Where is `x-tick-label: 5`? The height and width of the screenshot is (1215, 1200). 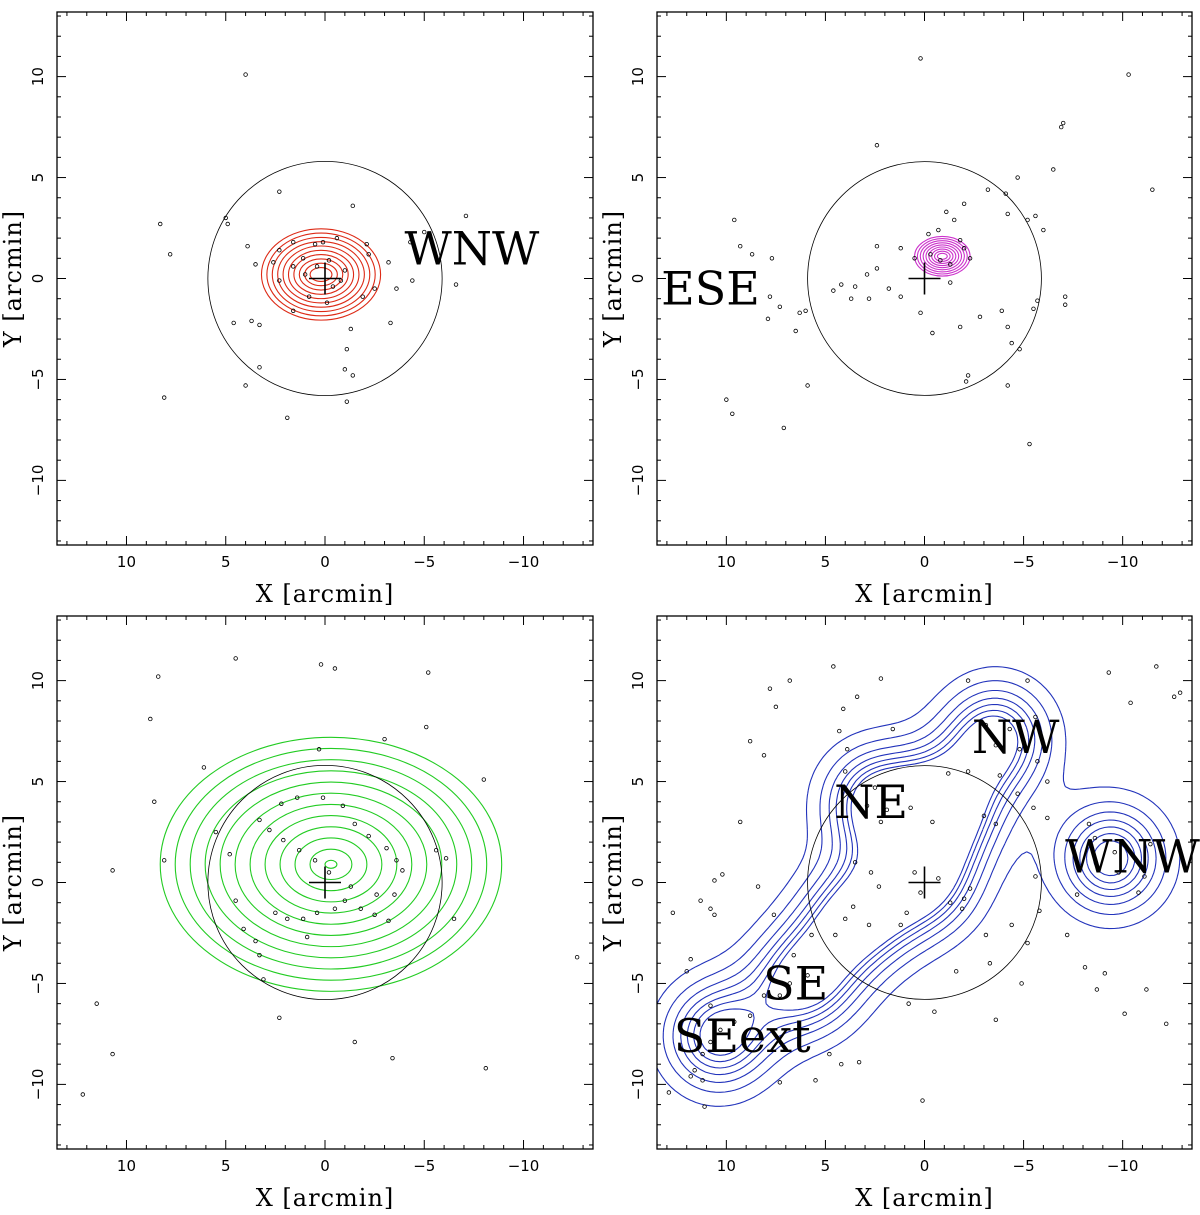 x-tick-label: 5 is located at coordinates (226, 562).